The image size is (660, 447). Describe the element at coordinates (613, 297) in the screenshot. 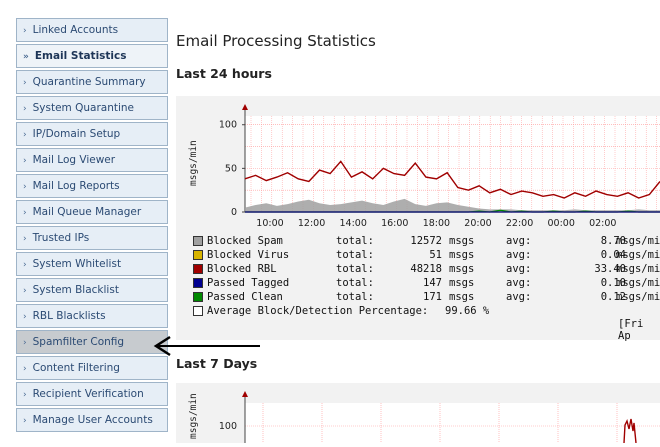

I see `legend-avg-value: 0.12` at that location.